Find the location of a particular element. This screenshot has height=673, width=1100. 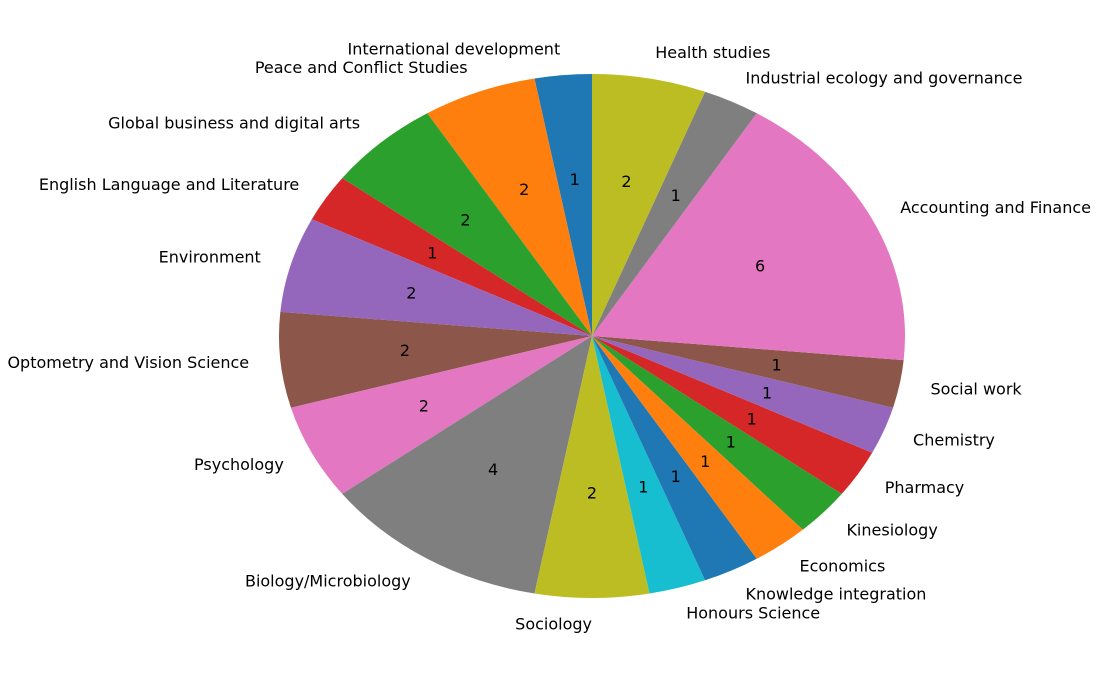

pie-value-label-health-studies: 2 is located at coordinates (626, 181).